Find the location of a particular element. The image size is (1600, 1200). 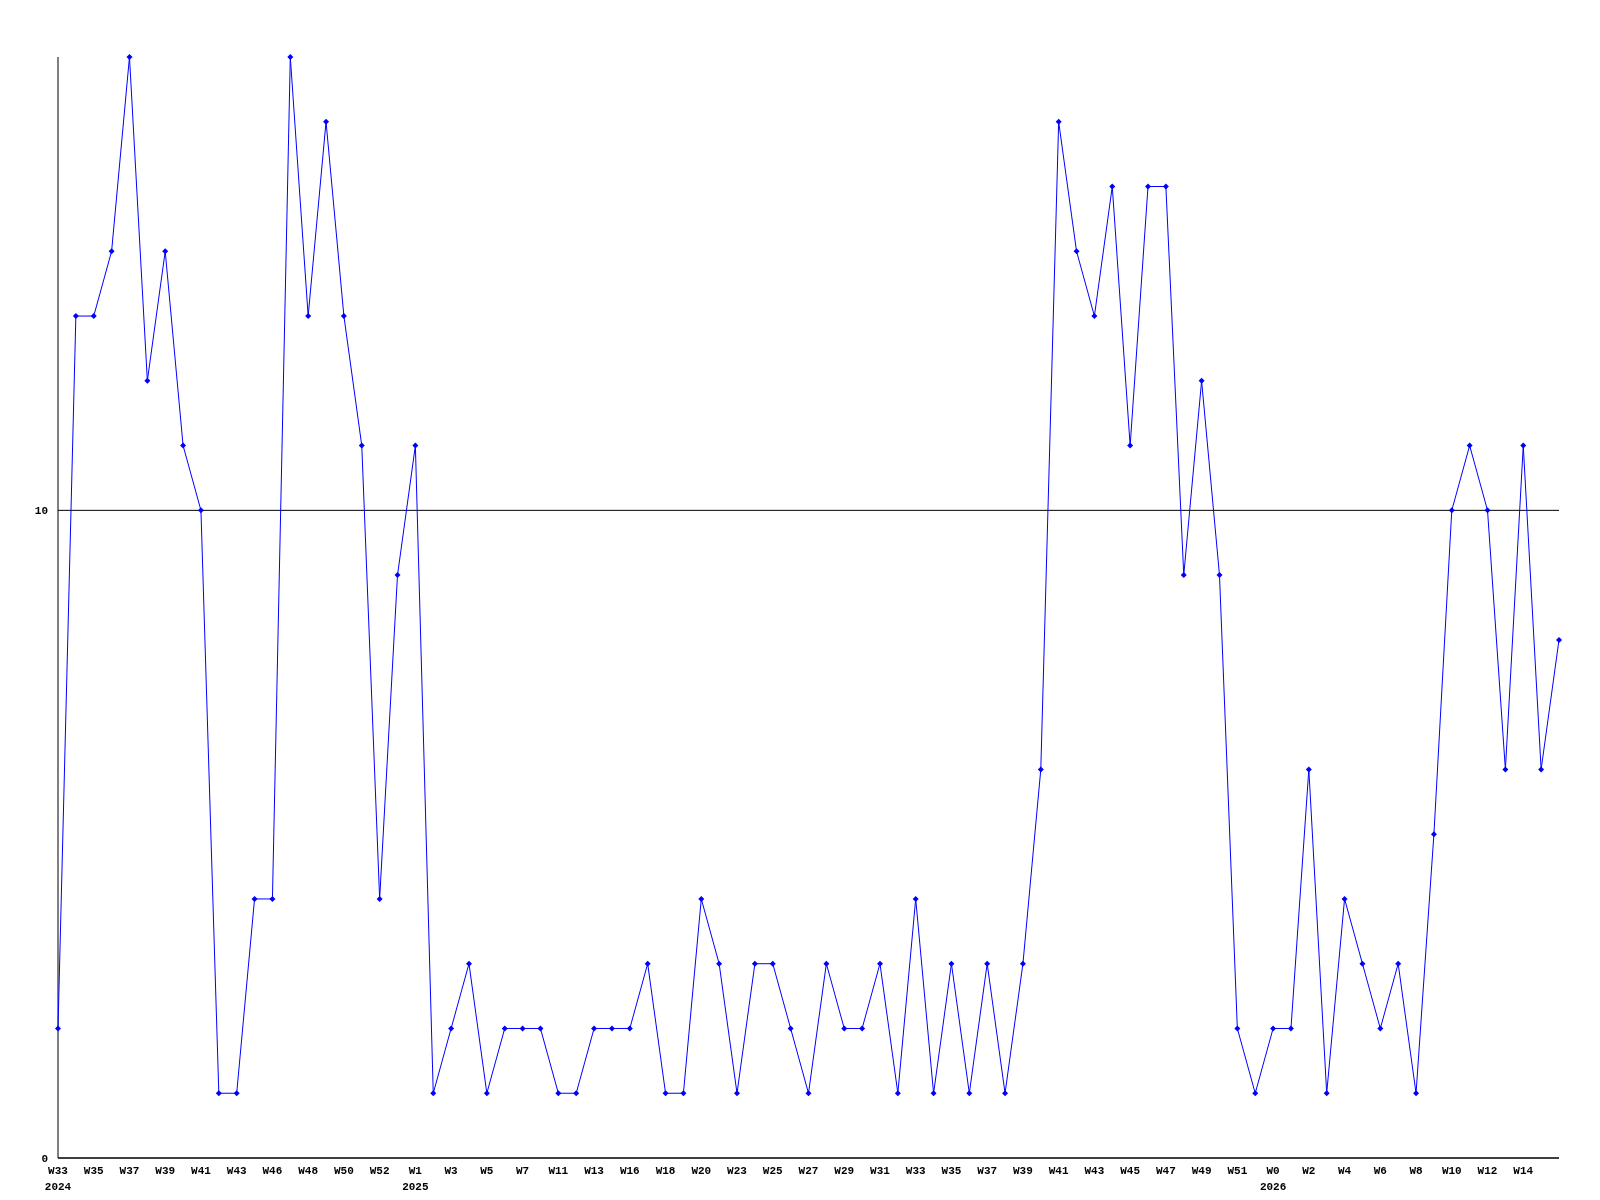

x-tick-label: W16 is located at coordinates (629, 1171).